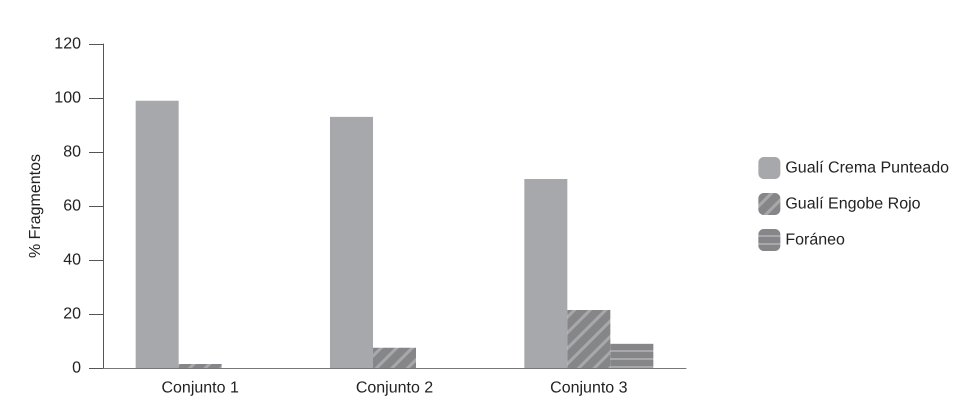 The image size is (962, 408). Describe the element at coordinates (68, 44) in the screenshot. I see `y-tick-label: 120` at that location.